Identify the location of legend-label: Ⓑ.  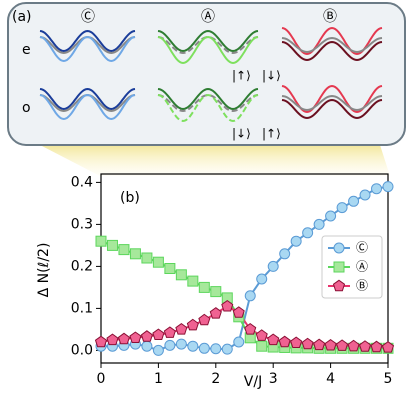
(362, 286).